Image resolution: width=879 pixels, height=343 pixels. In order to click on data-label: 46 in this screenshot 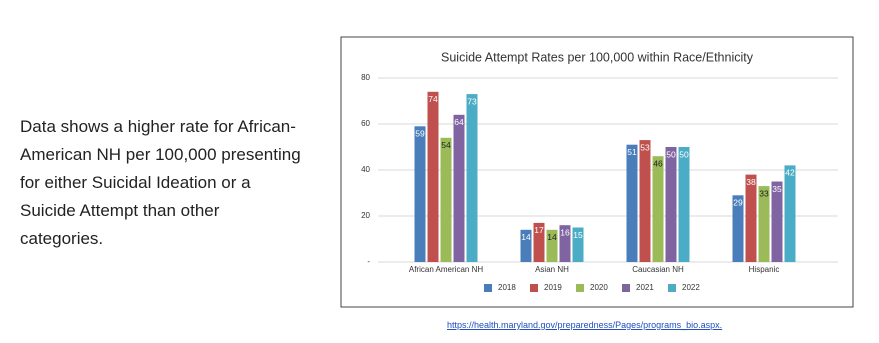, I will do `click(658, 163)`.